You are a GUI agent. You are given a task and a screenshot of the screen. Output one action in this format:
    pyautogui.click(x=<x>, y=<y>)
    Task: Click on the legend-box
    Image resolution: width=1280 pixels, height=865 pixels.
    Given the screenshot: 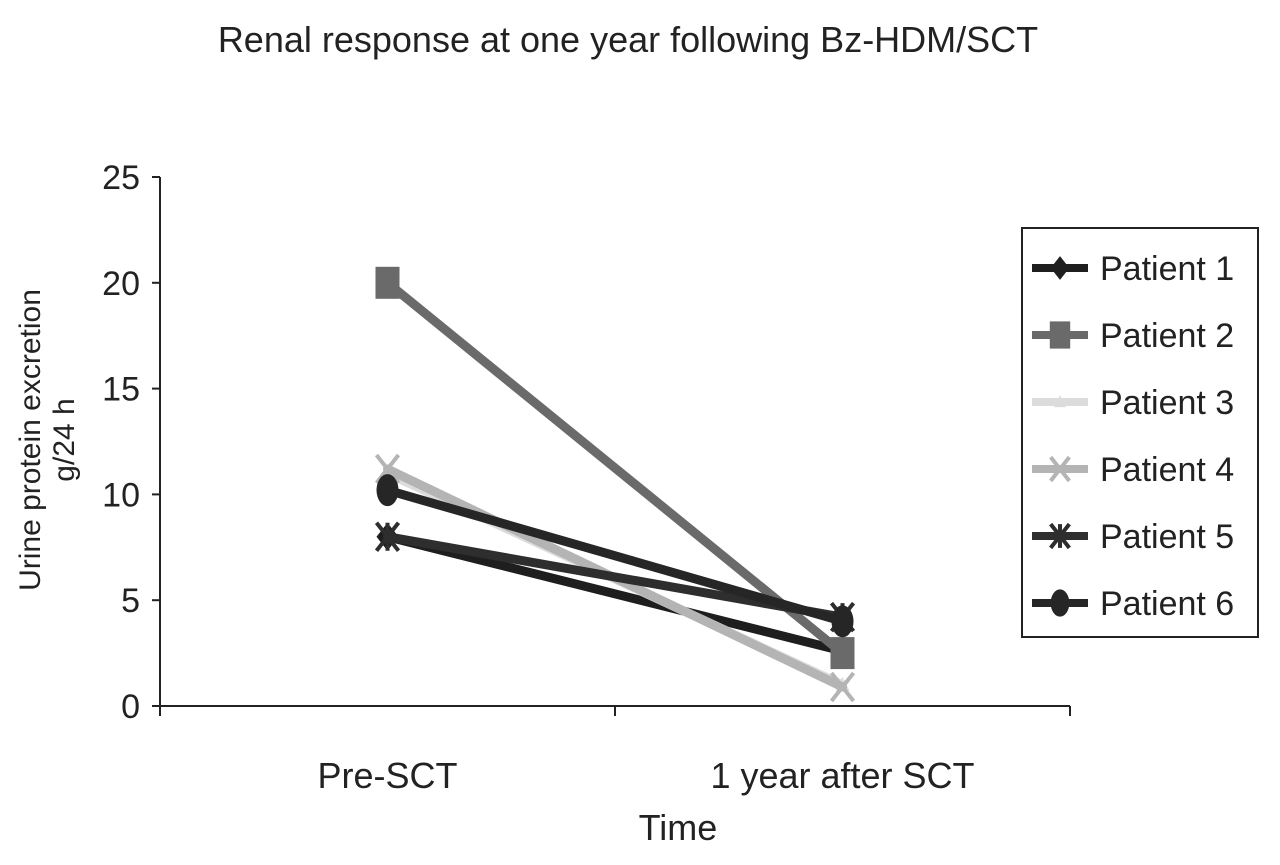 What is the action you would take?
    pyautogui.click(x=1140, y=432)
    